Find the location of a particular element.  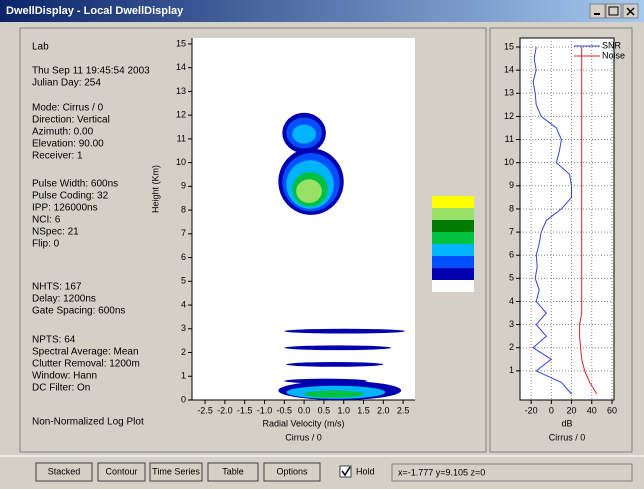

title-bar is located at coordinates (322, 11).